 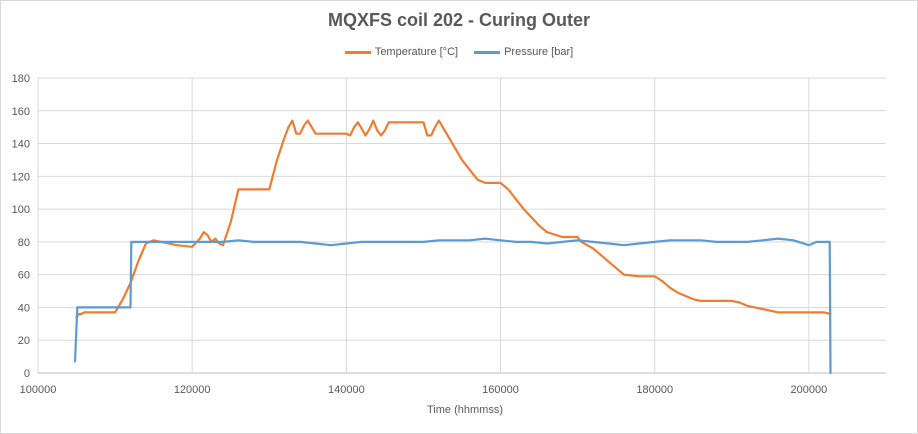 I want to click on chart-title: MQXFS coil 202 - Curing Outer, so click(x=459, y=20).